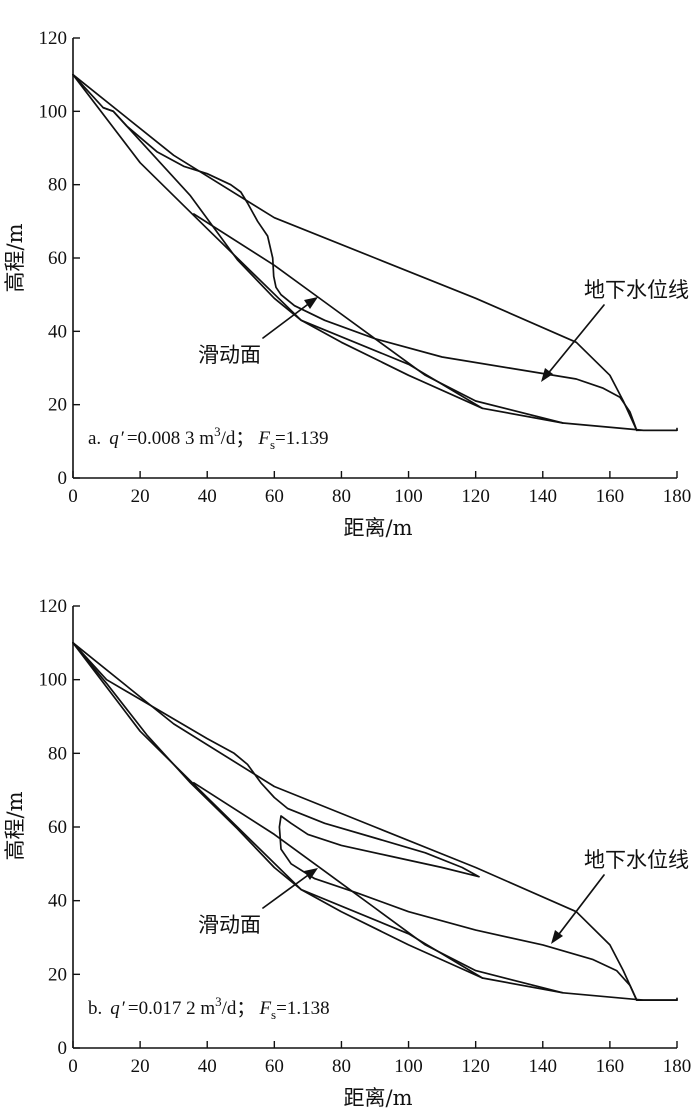 The height and width of the screenshot is (1120, 700). I want to click on chart-a-groundwater-label: 地下水位线, so click(636, 290).